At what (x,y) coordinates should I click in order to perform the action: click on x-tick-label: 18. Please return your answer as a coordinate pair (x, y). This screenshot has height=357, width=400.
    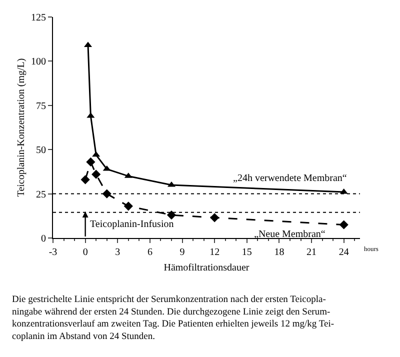
    Looking at the image, I should click on (279, 252).